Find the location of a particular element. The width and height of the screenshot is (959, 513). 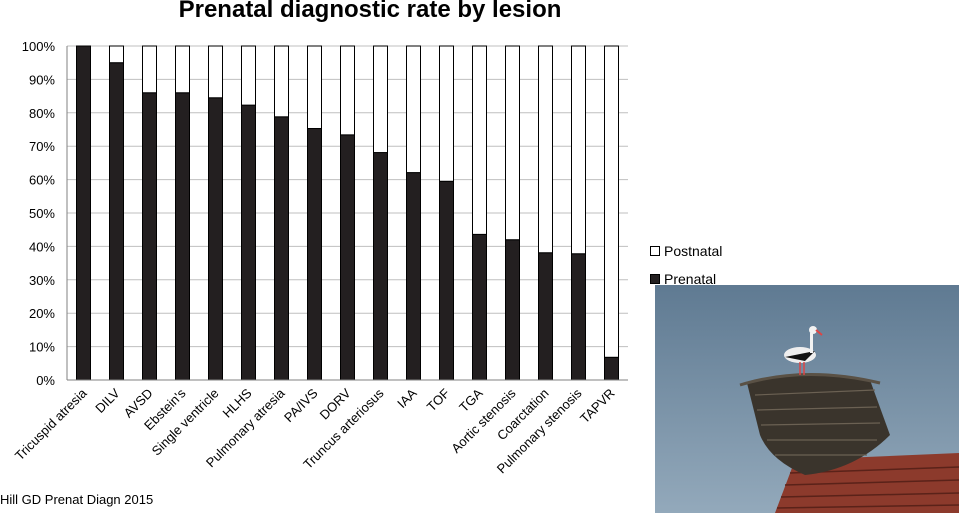

legend-item-prenatal: Prenatal is located at coordinates (686, 279).